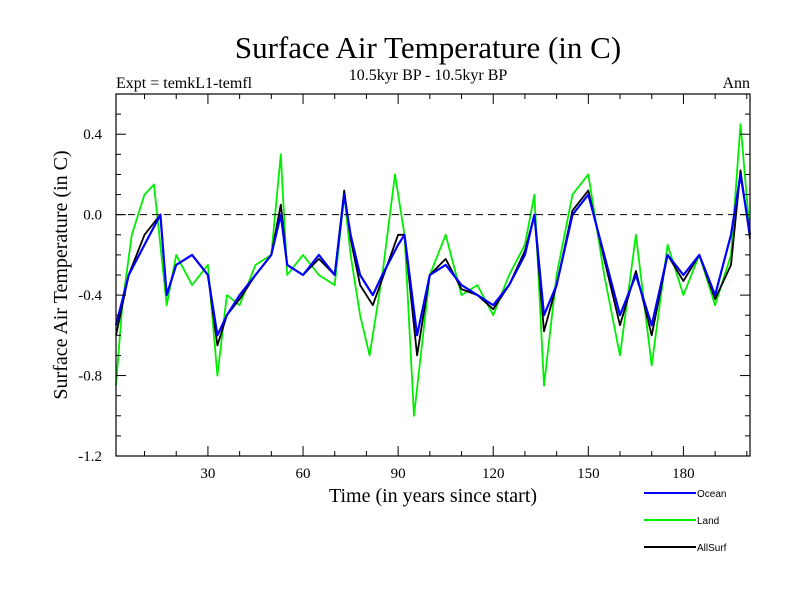  I want to click on legend: Ocean Land AllSurf, so click(685, 521).